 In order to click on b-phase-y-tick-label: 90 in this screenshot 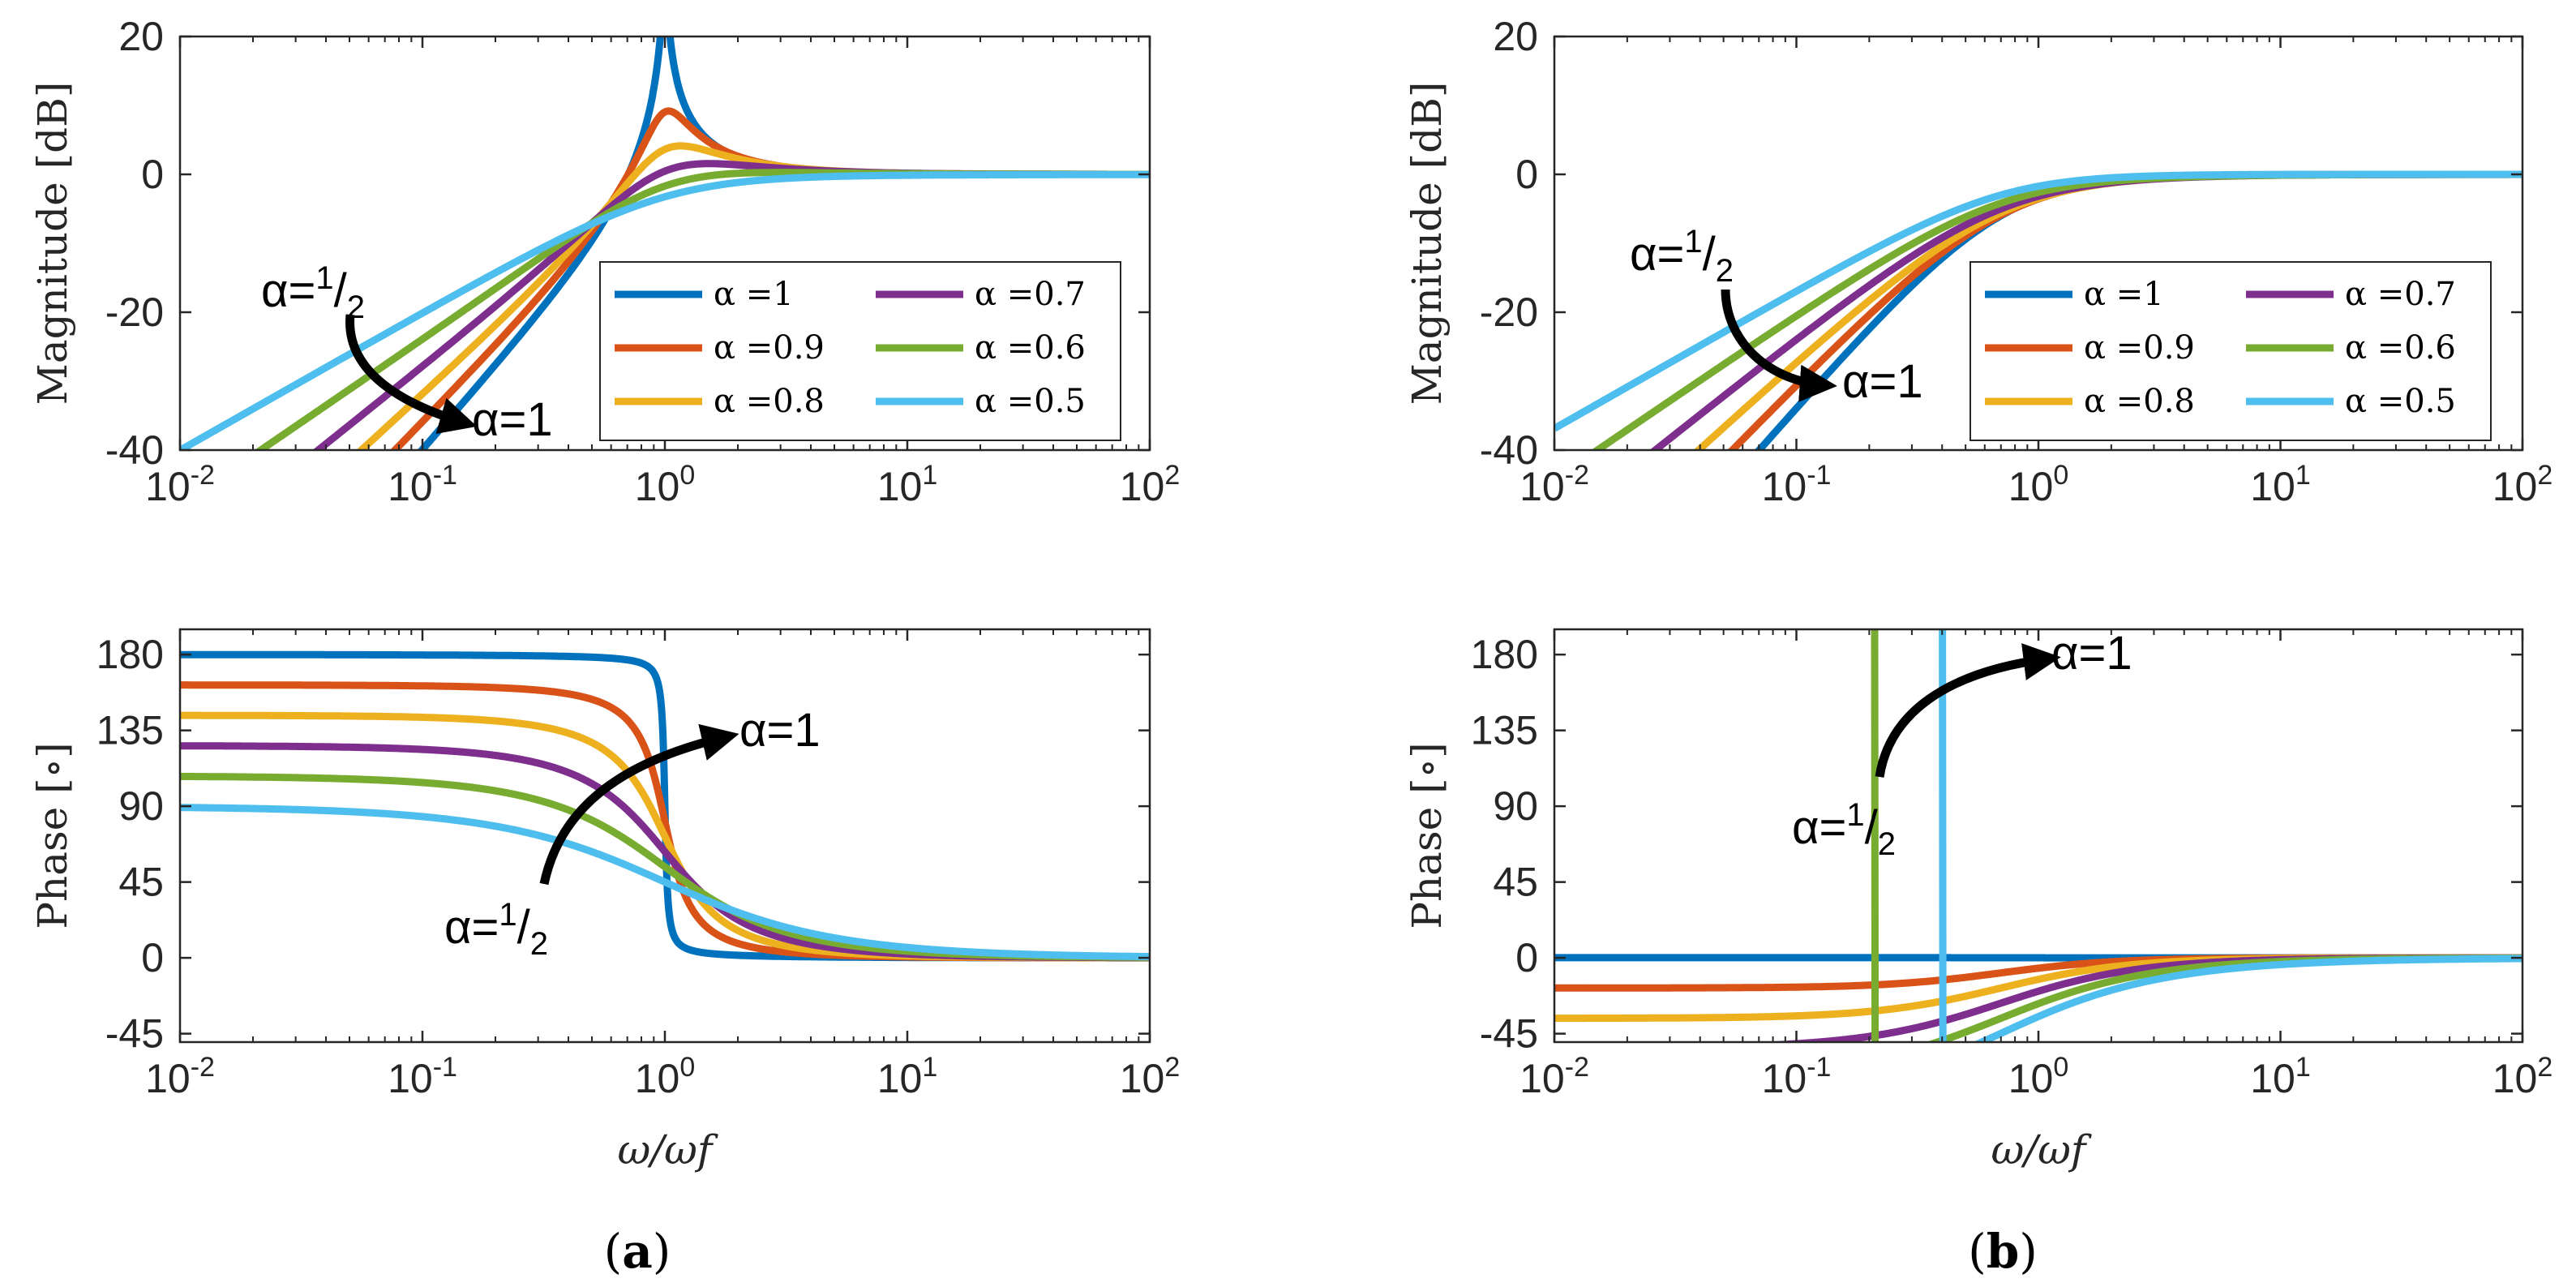, I will do `click(1515, 806)`.